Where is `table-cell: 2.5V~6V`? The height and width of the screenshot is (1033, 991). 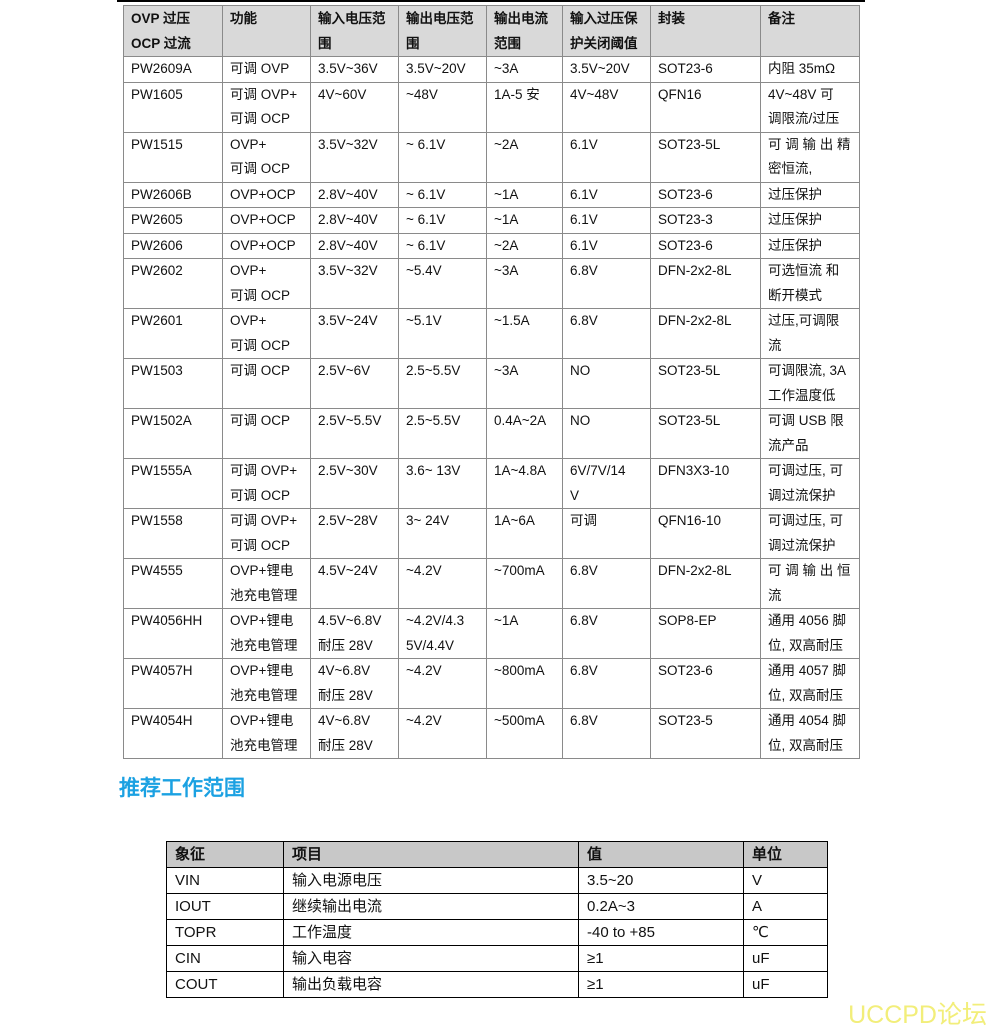
table-cell: 2.5V~6V is located at coordinates (354, 383).